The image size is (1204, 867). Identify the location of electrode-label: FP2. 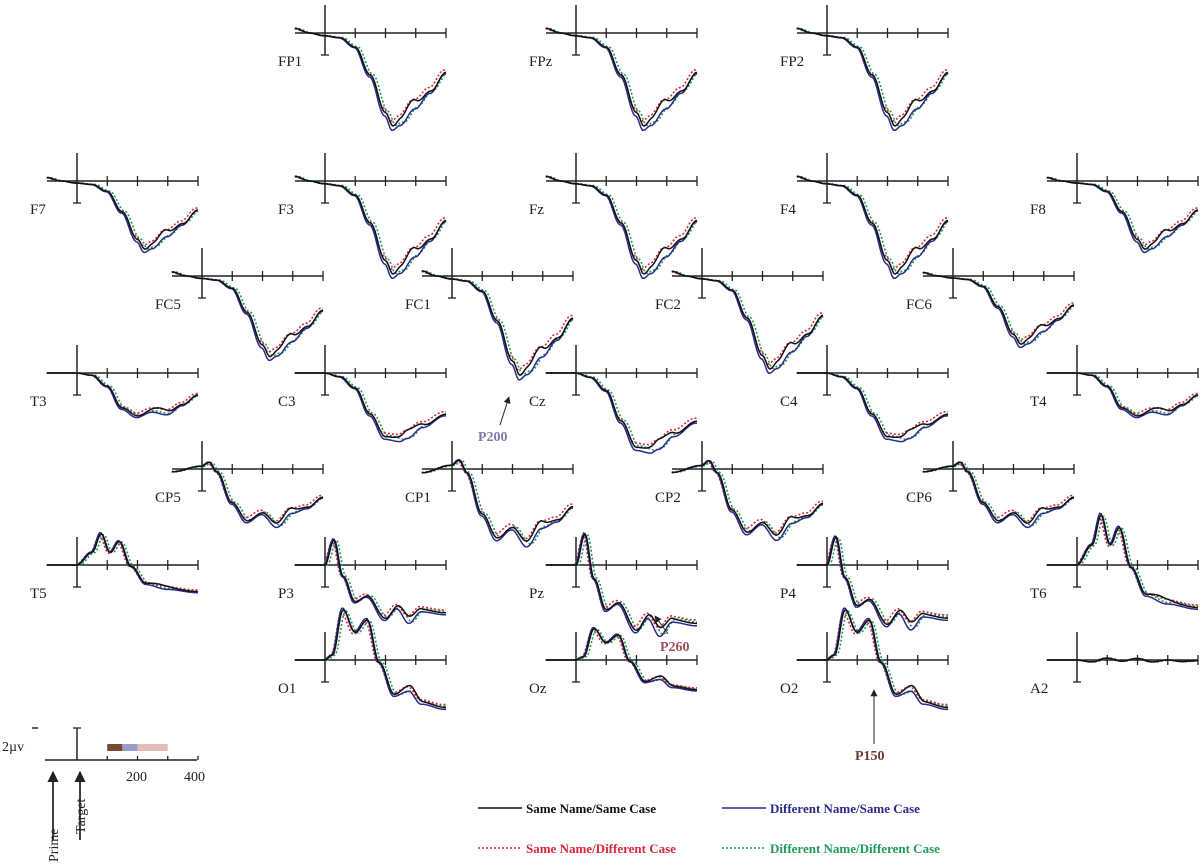
(792, 62).